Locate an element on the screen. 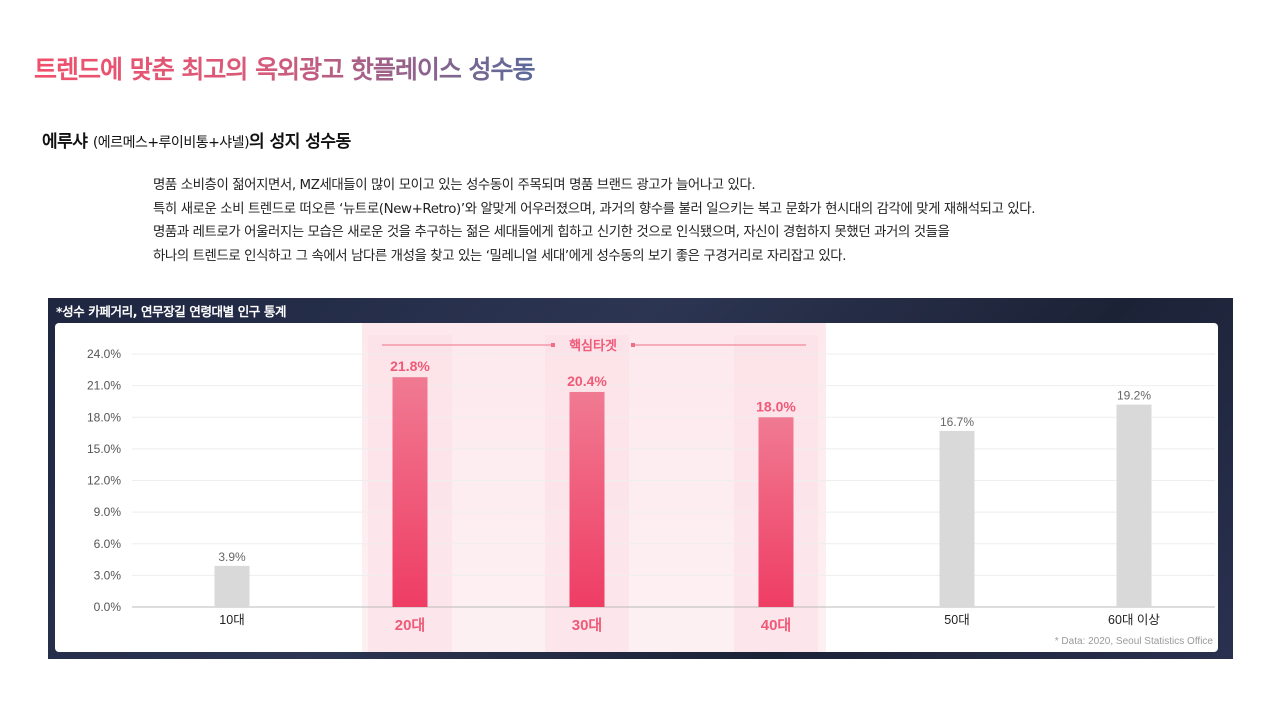 The height and width of the screenshot is (702, 1273). y-tick-label: 12.0% is located at coordinates (104, 481).